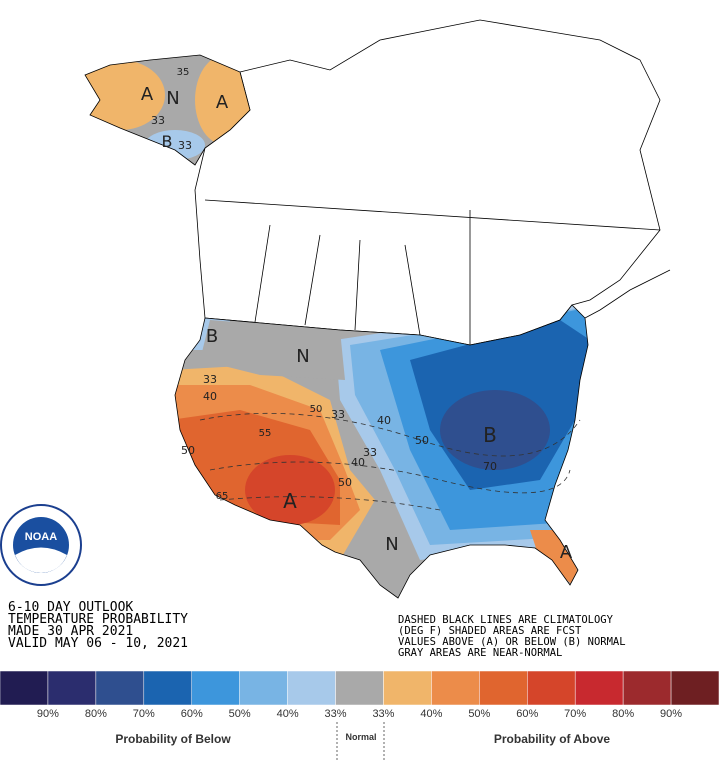  I want to click on note-line: GRAY AREAS ARE NEAR-NORMAL, so click(480, 653).